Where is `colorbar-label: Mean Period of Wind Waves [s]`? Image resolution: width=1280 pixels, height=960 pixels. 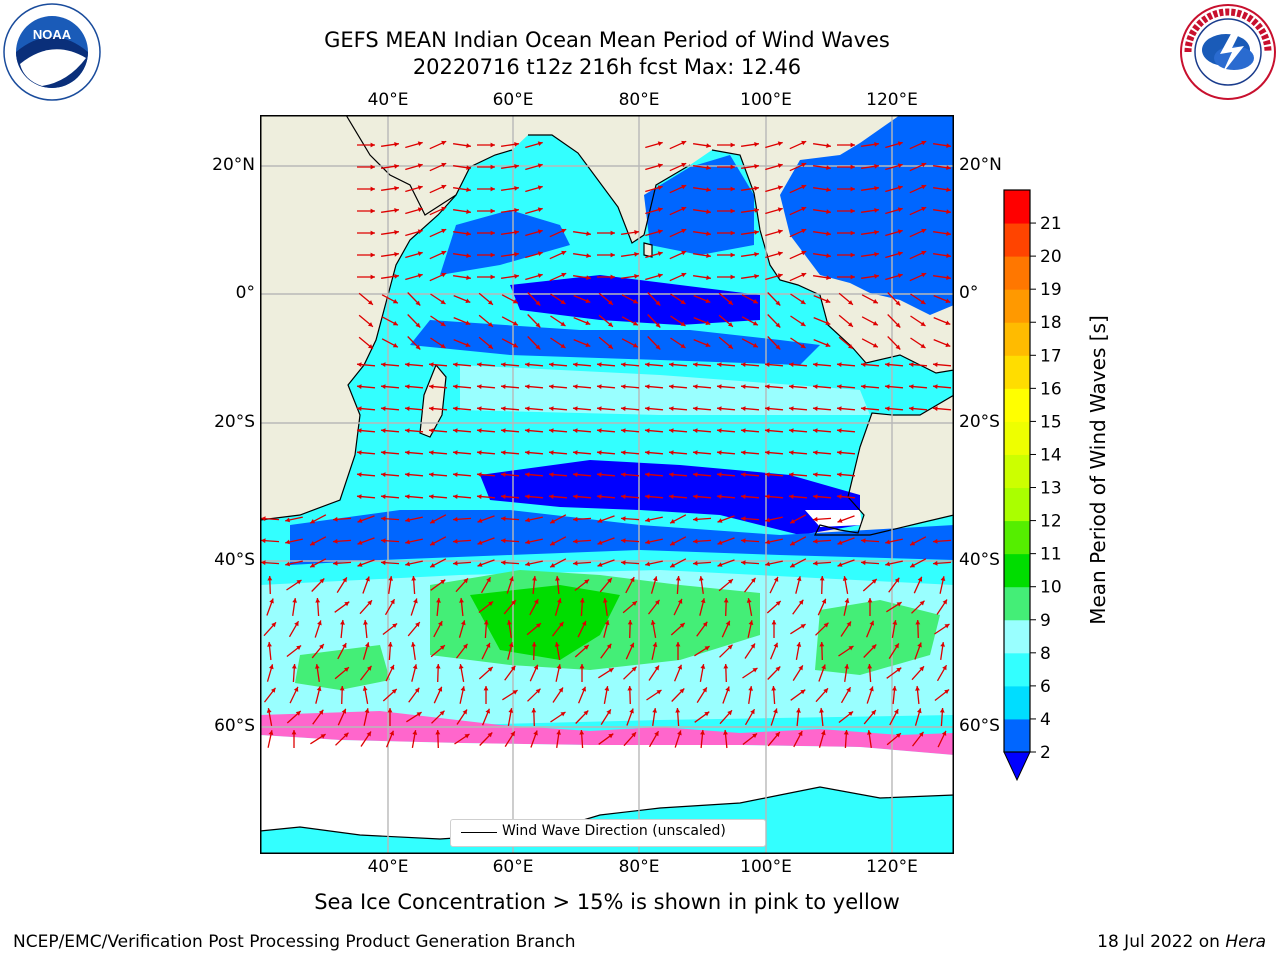 colorbar-label: Mean Period of Wind Waves [s] is located at coordinates (1098, 470).